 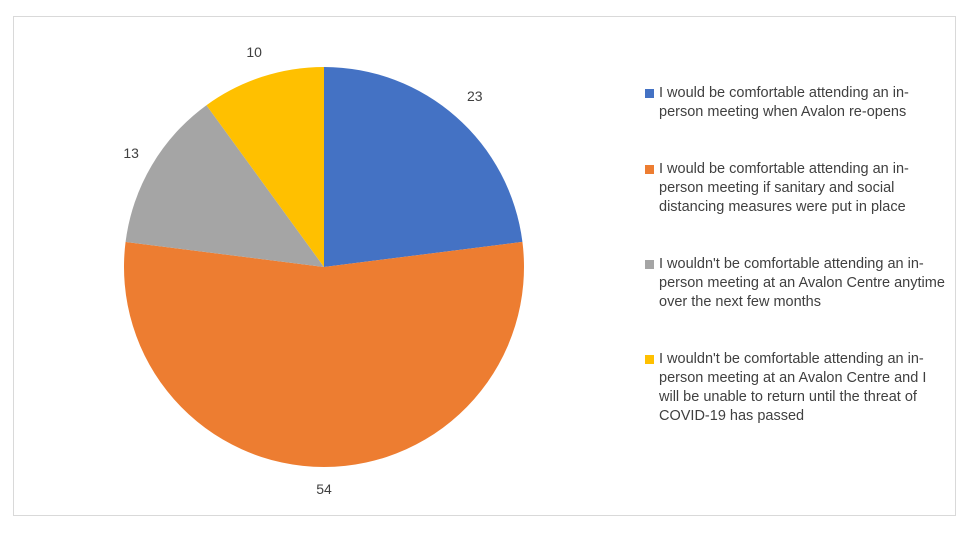 What do you see at coordinates (649, 264) in the screenshot?
I see `legend-swatch-gray` at bounding box center [649, 264].